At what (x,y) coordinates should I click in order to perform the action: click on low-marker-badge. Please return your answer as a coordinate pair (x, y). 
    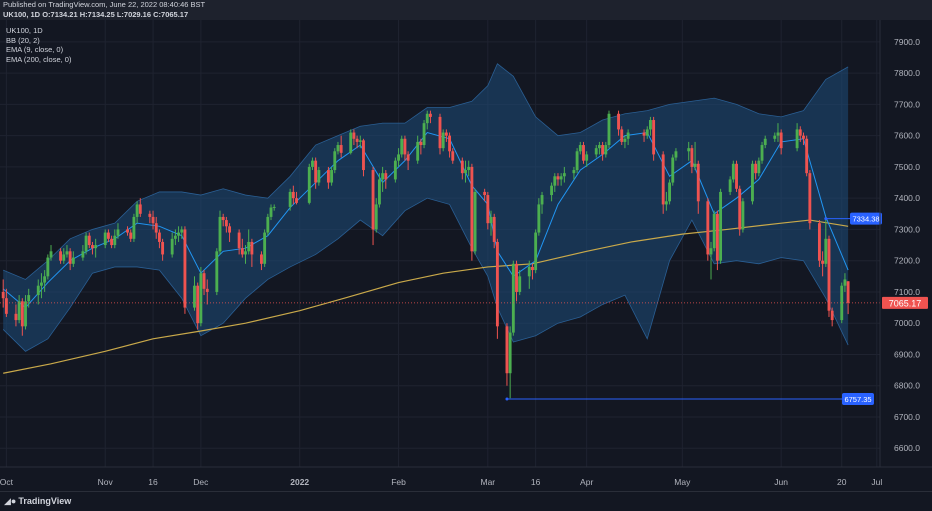
    Looking at the image, I should click on (858, 399).